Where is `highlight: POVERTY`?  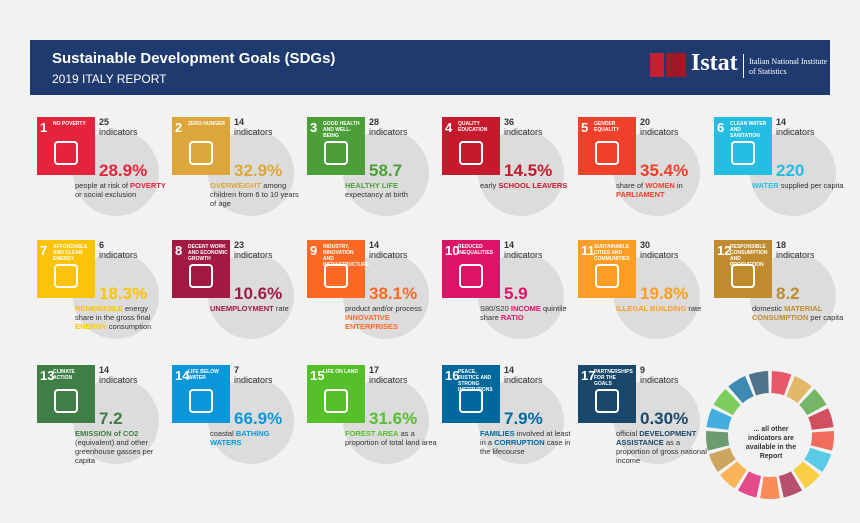
highlight: POVERTY is located at coordinates (148, 185).